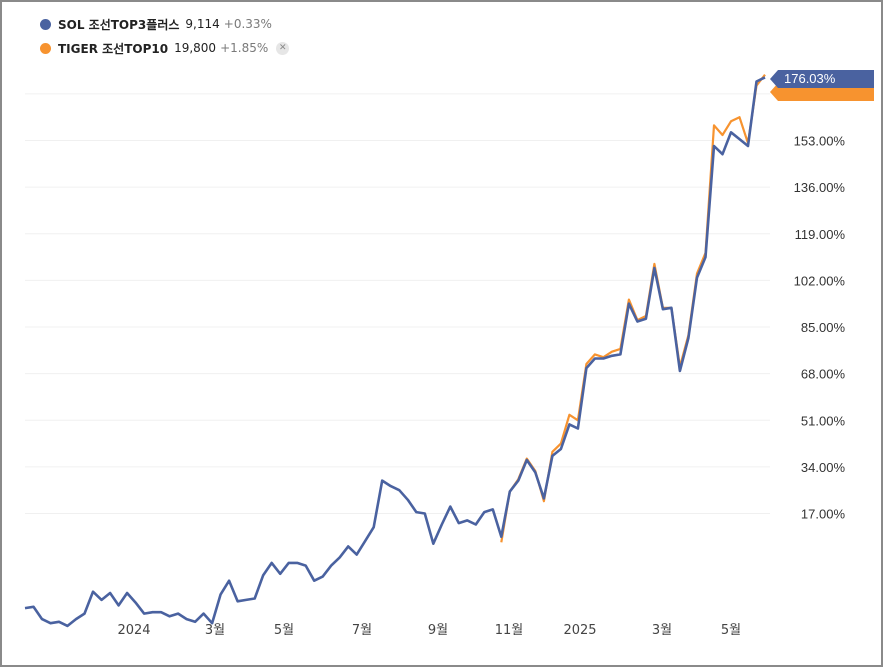 This screenshot has width=883, height=667. I want to click on legend-item: TIGER 조선TOP10 19,800 +1.85% ✕, so click(165, 48).